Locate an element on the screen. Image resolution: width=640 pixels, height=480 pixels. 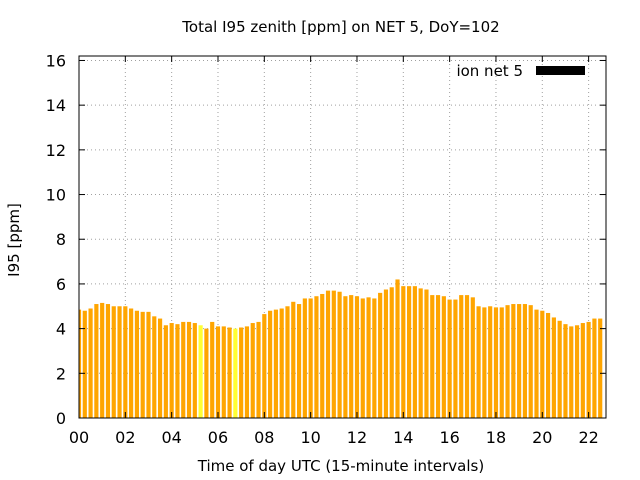
y-tick-label: 2 is located at coordinates (61, 373).